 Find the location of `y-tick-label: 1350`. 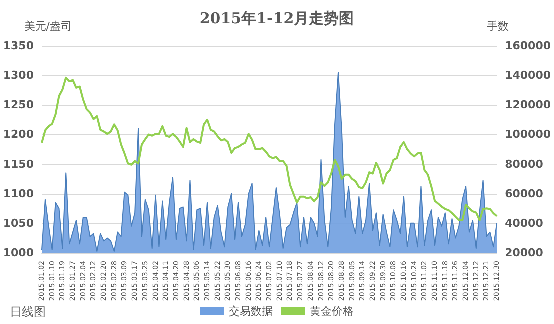

y-tick-label: 1350 is located at coordinates (18, 46).